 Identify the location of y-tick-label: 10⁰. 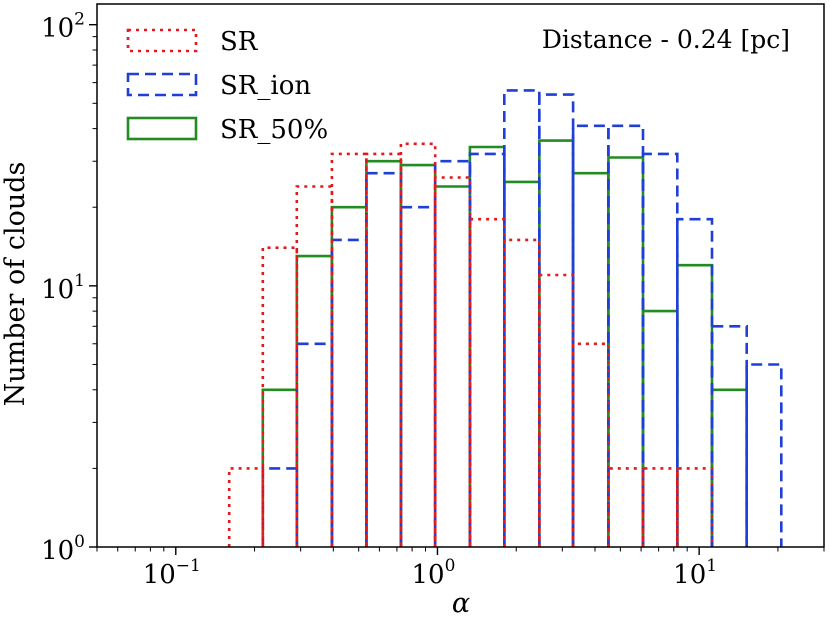
(63, 549).